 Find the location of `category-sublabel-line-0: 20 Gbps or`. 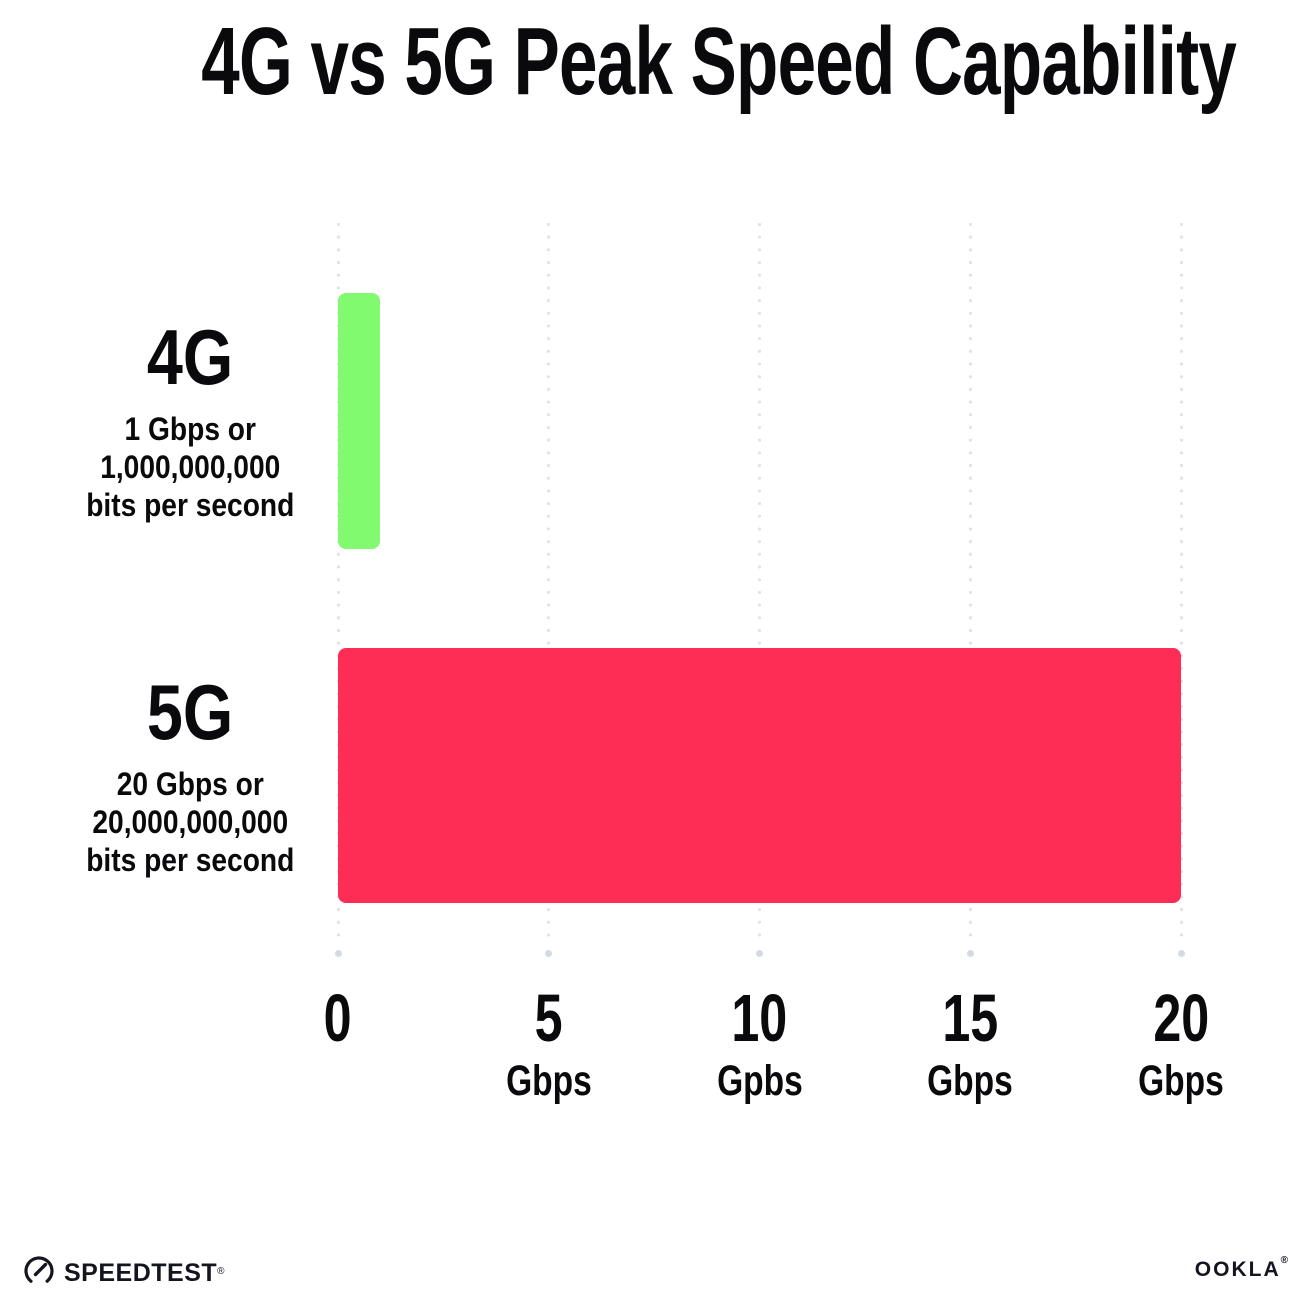

category-sublabel-line-0: 20 Gbps or is located at coordinates (190, 783).